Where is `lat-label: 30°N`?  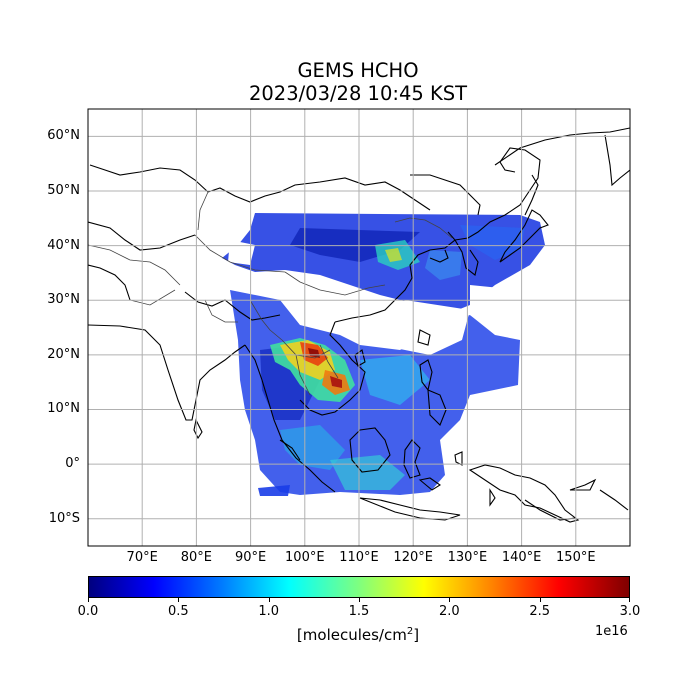
lat-label: 30°N is located at coordinates (63, 300).